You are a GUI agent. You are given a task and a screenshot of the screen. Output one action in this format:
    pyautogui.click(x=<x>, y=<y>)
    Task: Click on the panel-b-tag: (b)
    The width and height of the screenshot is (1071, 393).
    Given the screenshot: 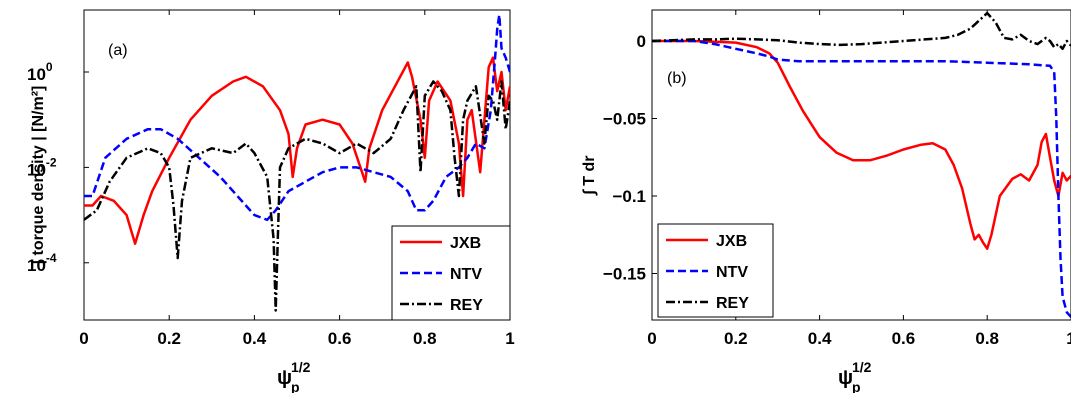 What is the action you would take?
    pyautogui.click(x=677, y=78)
    